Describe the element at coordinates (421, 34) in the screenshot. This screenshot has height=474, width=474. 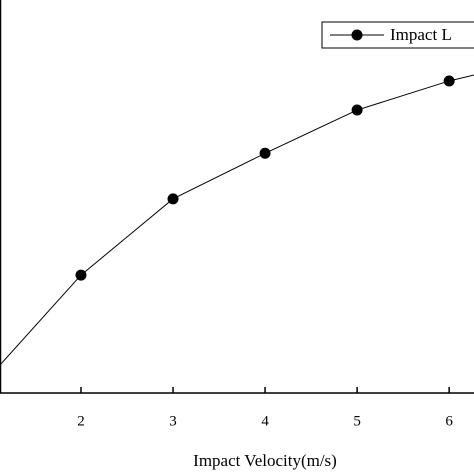
I see `legend-label: Impact L` at that location.